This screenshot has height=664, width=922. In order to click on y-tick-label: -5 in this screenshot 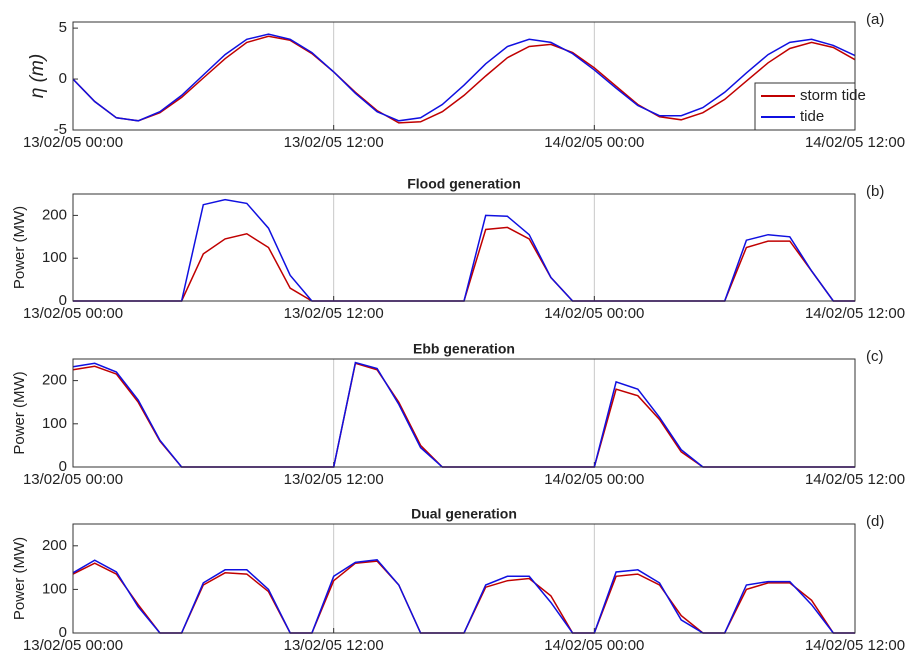, I will do `click(60, 129)`.